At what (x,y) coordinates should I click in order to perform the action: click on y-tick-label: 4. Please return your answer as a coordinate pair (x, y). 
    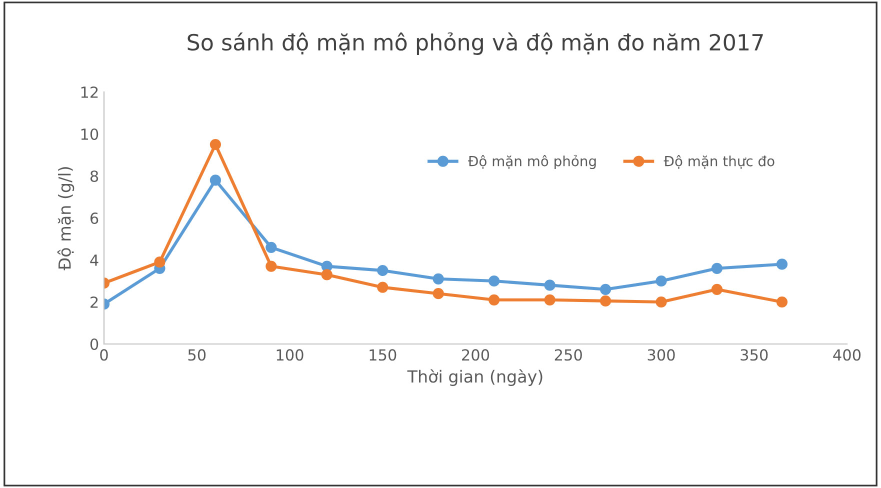
    Looking at the image, I should click on (94, 260).